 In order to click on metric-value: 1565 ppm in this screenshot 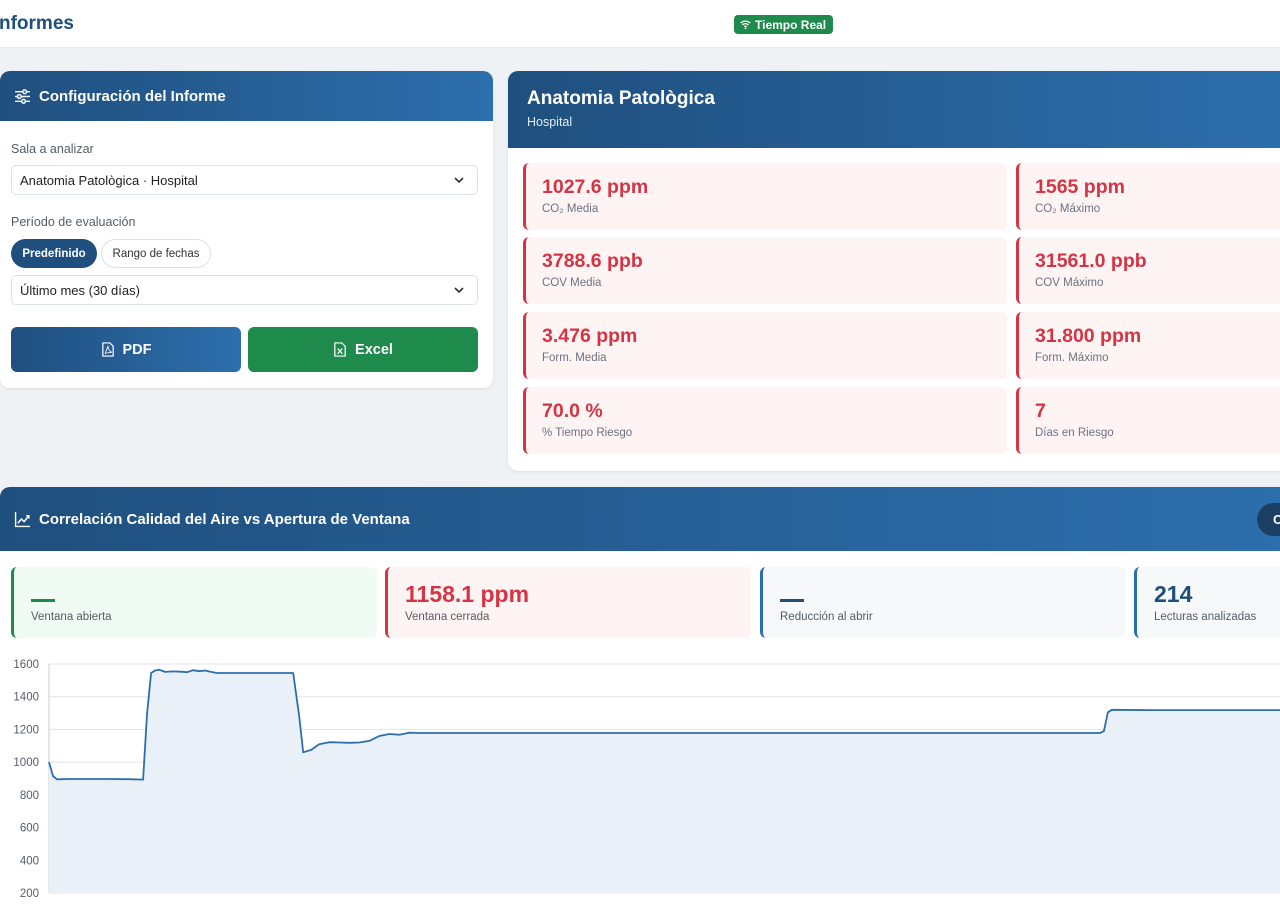, I will do `click(1080, 187)`.